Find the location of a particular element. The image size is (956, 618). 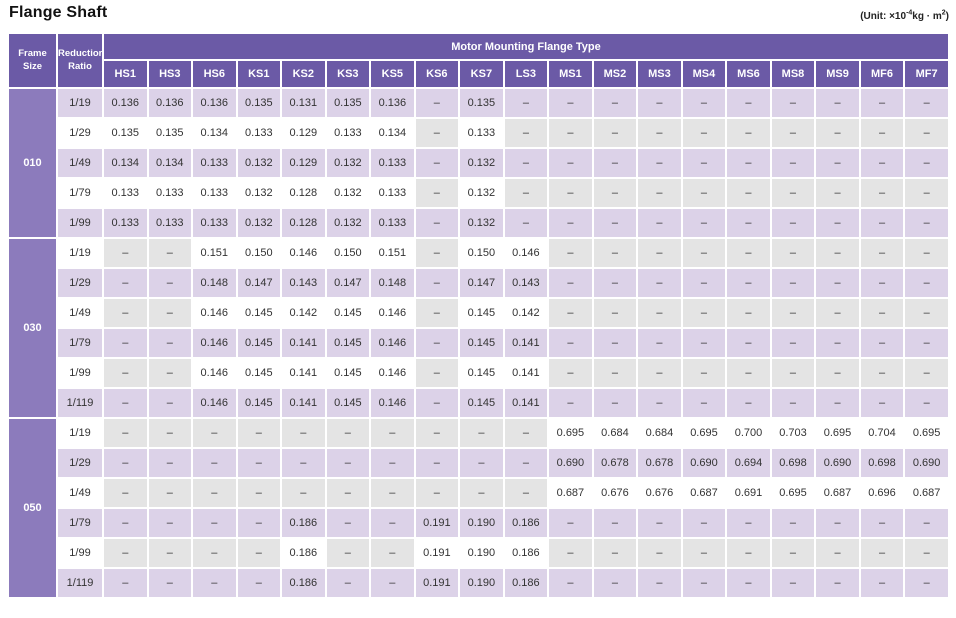

reduction-ratio-cell: 1/29 is located at coordinates (80, 283).